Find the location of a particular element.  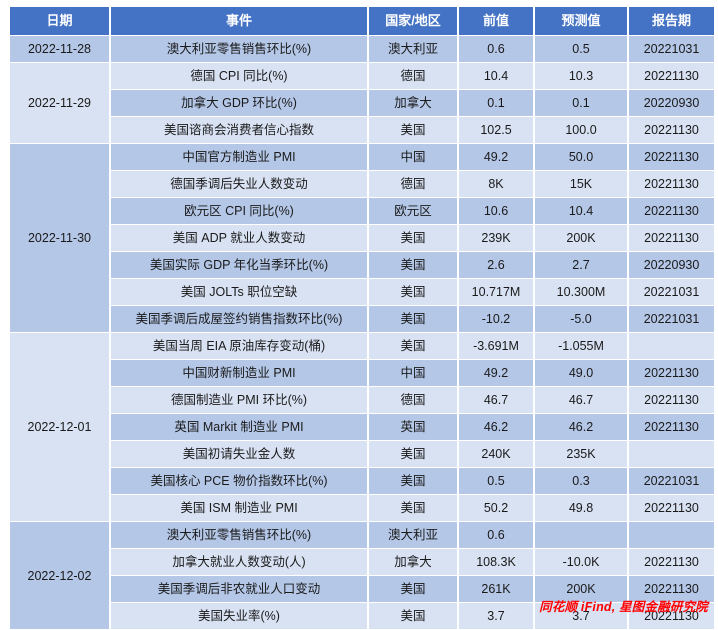

date-group-cell: 2022-11-29 is located at coordinates (59, 103).